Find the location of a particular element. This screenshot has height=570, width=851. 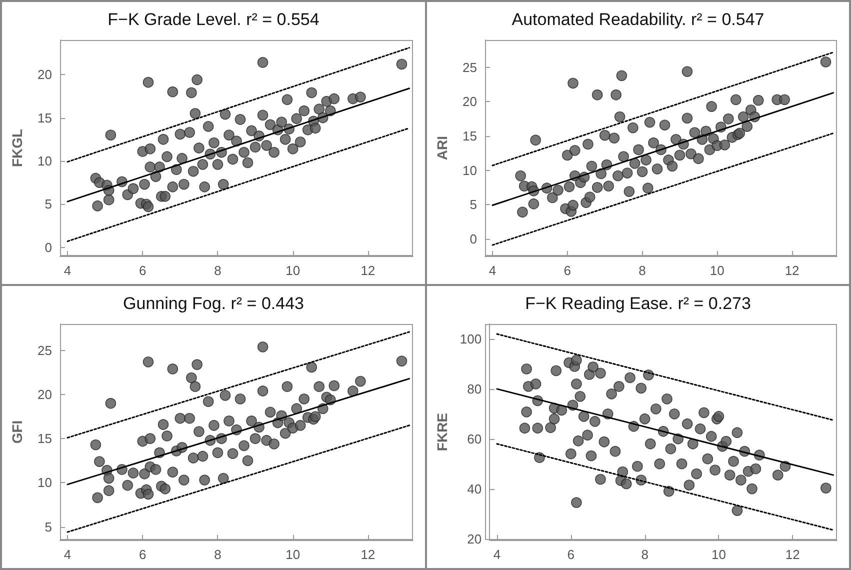

y-axis-title: FKRE is located at coordinates (442, 432).